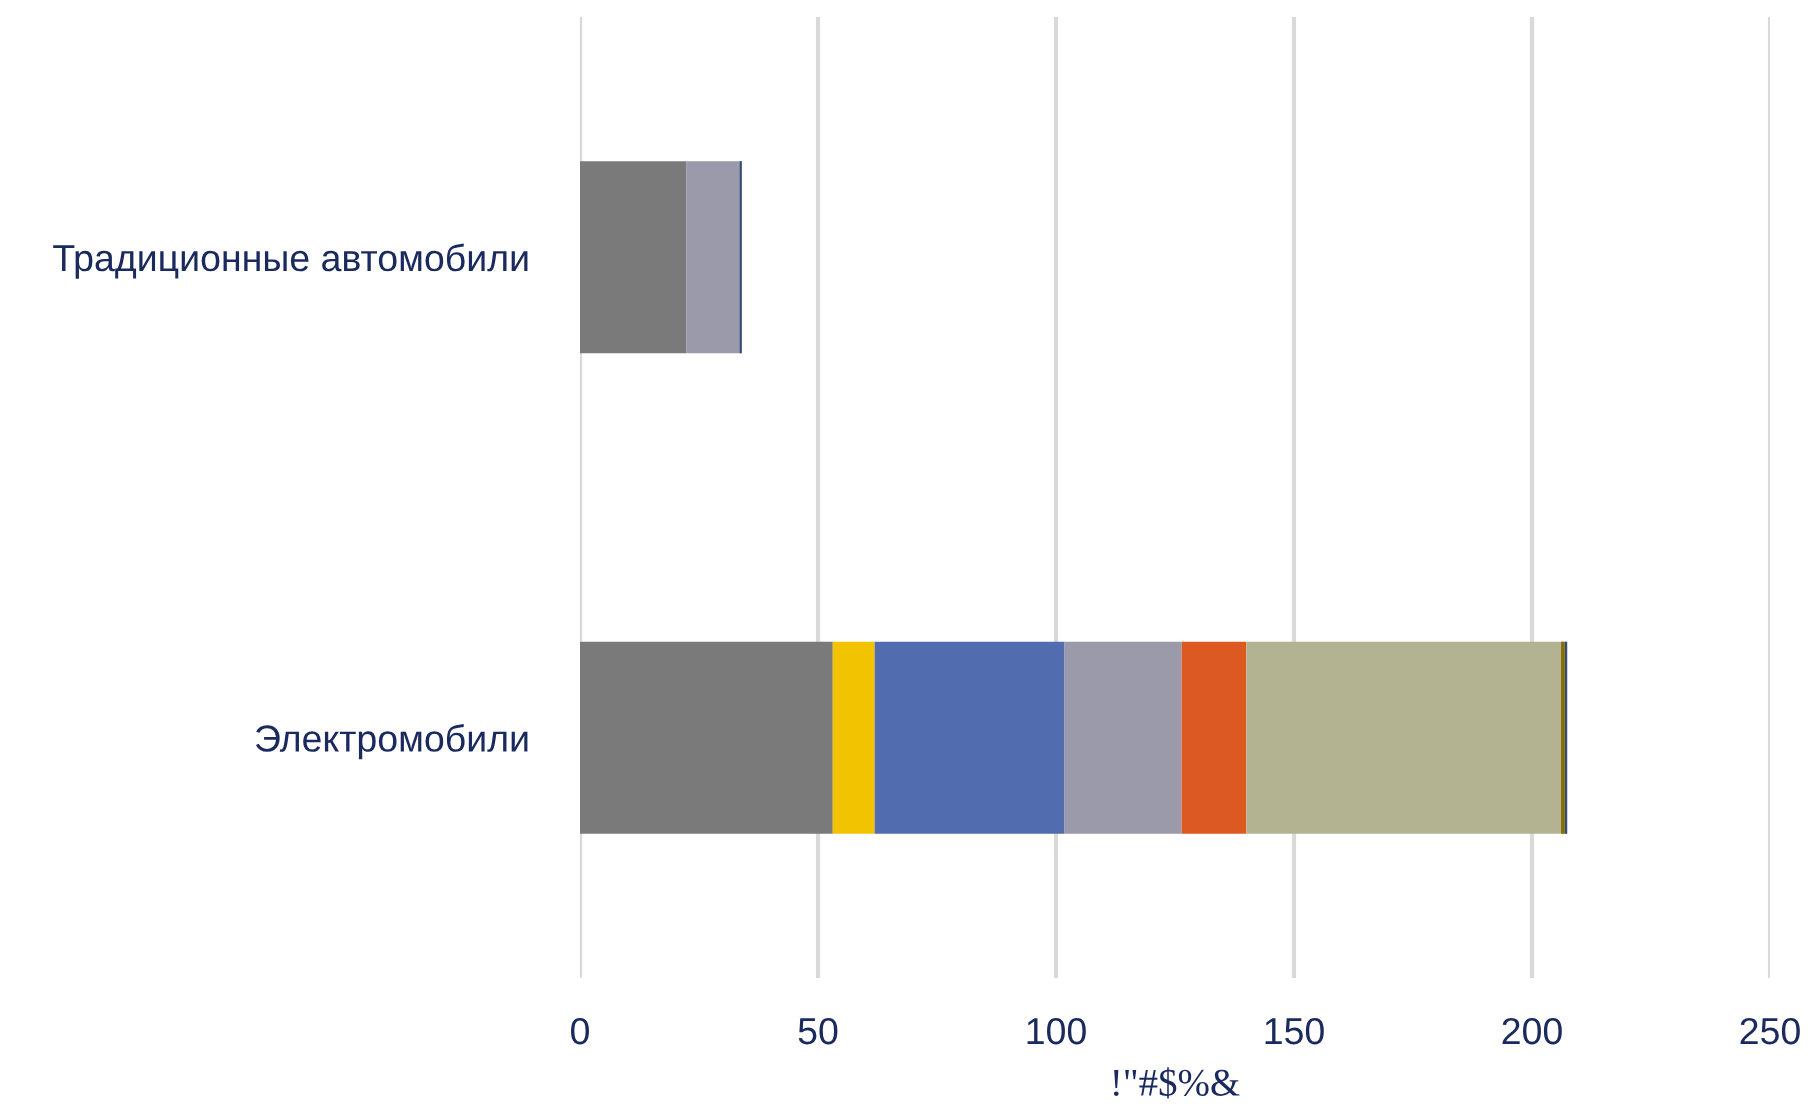  Describe the element at coordinates (1056, 1031) in the screenshot. I see `x-tick-label: 100` at that location.